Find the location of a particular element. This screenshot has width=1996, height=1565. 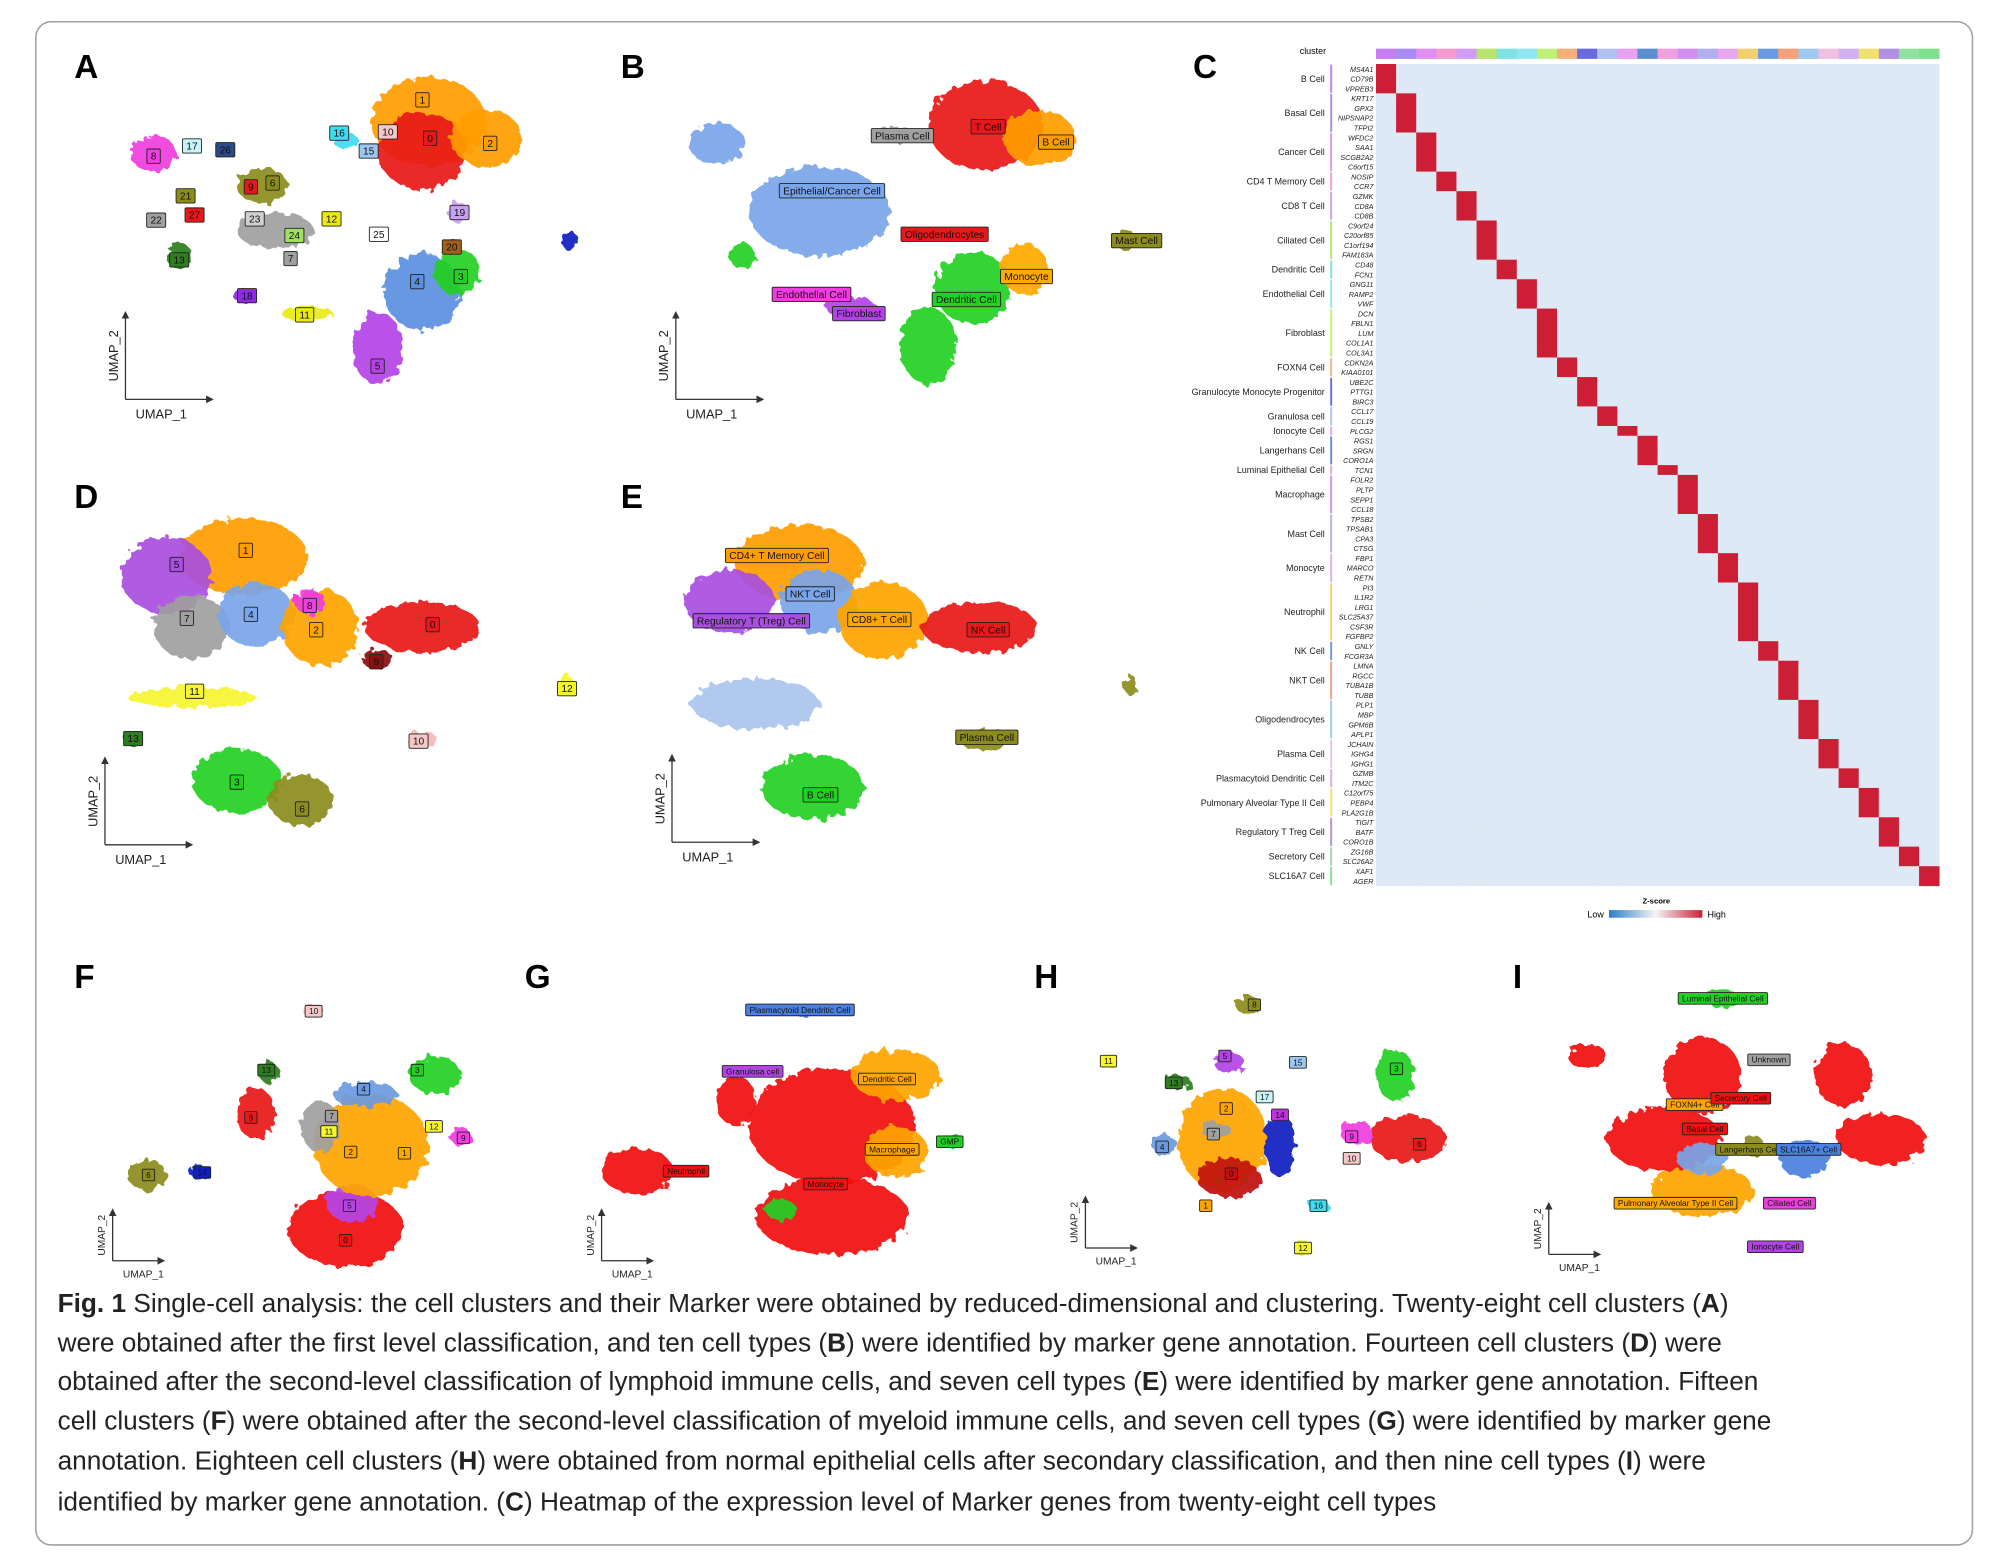

gene-label: FBP1 is located at coordinates (1365, 559).